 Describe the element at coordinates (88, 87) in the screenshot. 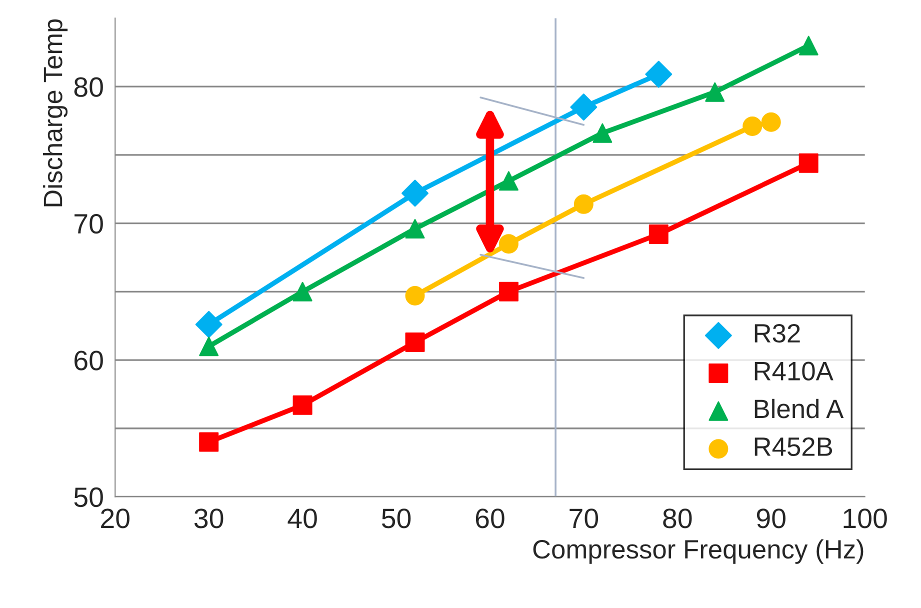

I see `y-tick-label: 80` at that location.